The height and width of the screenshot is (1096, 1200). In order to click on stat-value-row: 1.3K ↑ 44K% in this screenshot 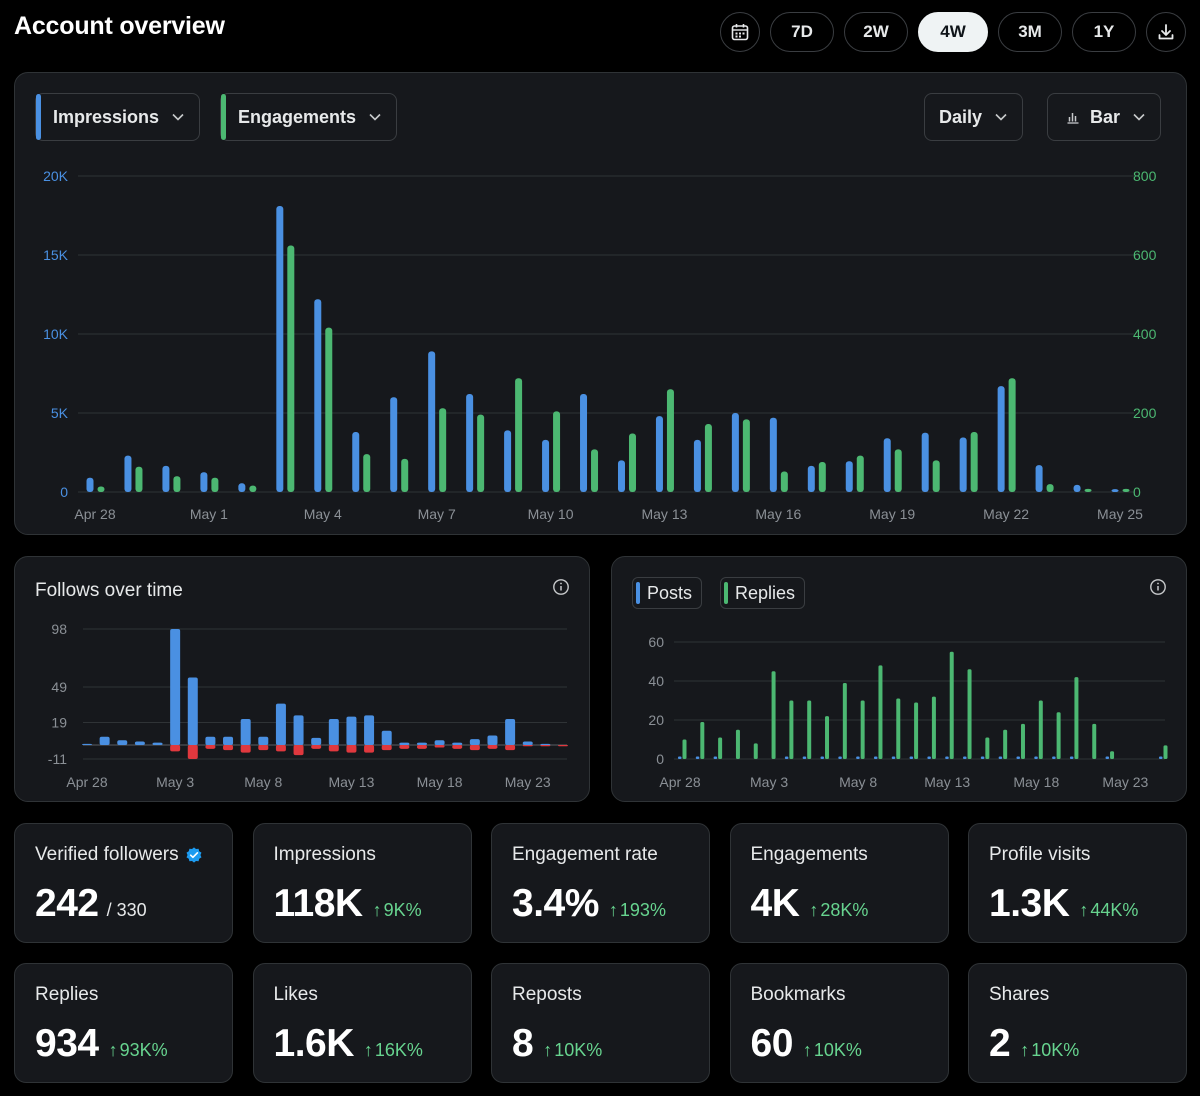, I will do `click(1063, 904)`.